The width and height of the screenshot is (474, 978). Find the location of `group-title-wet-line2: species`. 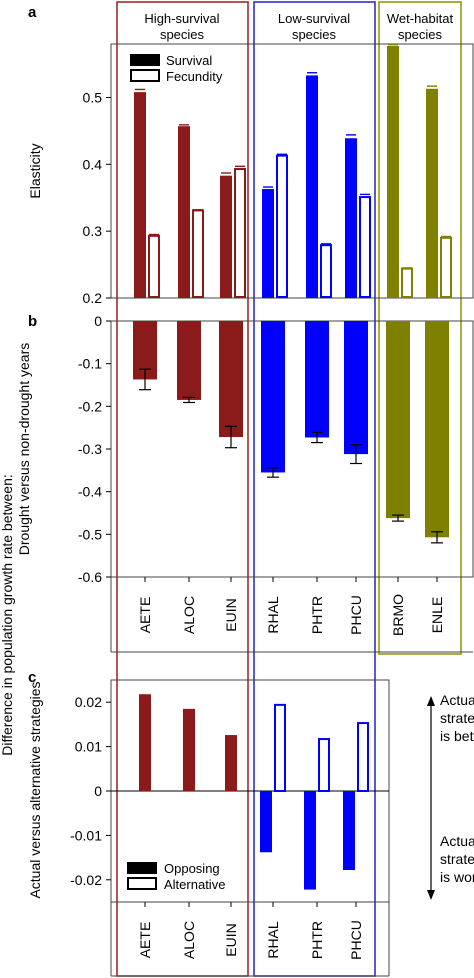

group-title-wet-line2: species is located at coordinates (420, 34).